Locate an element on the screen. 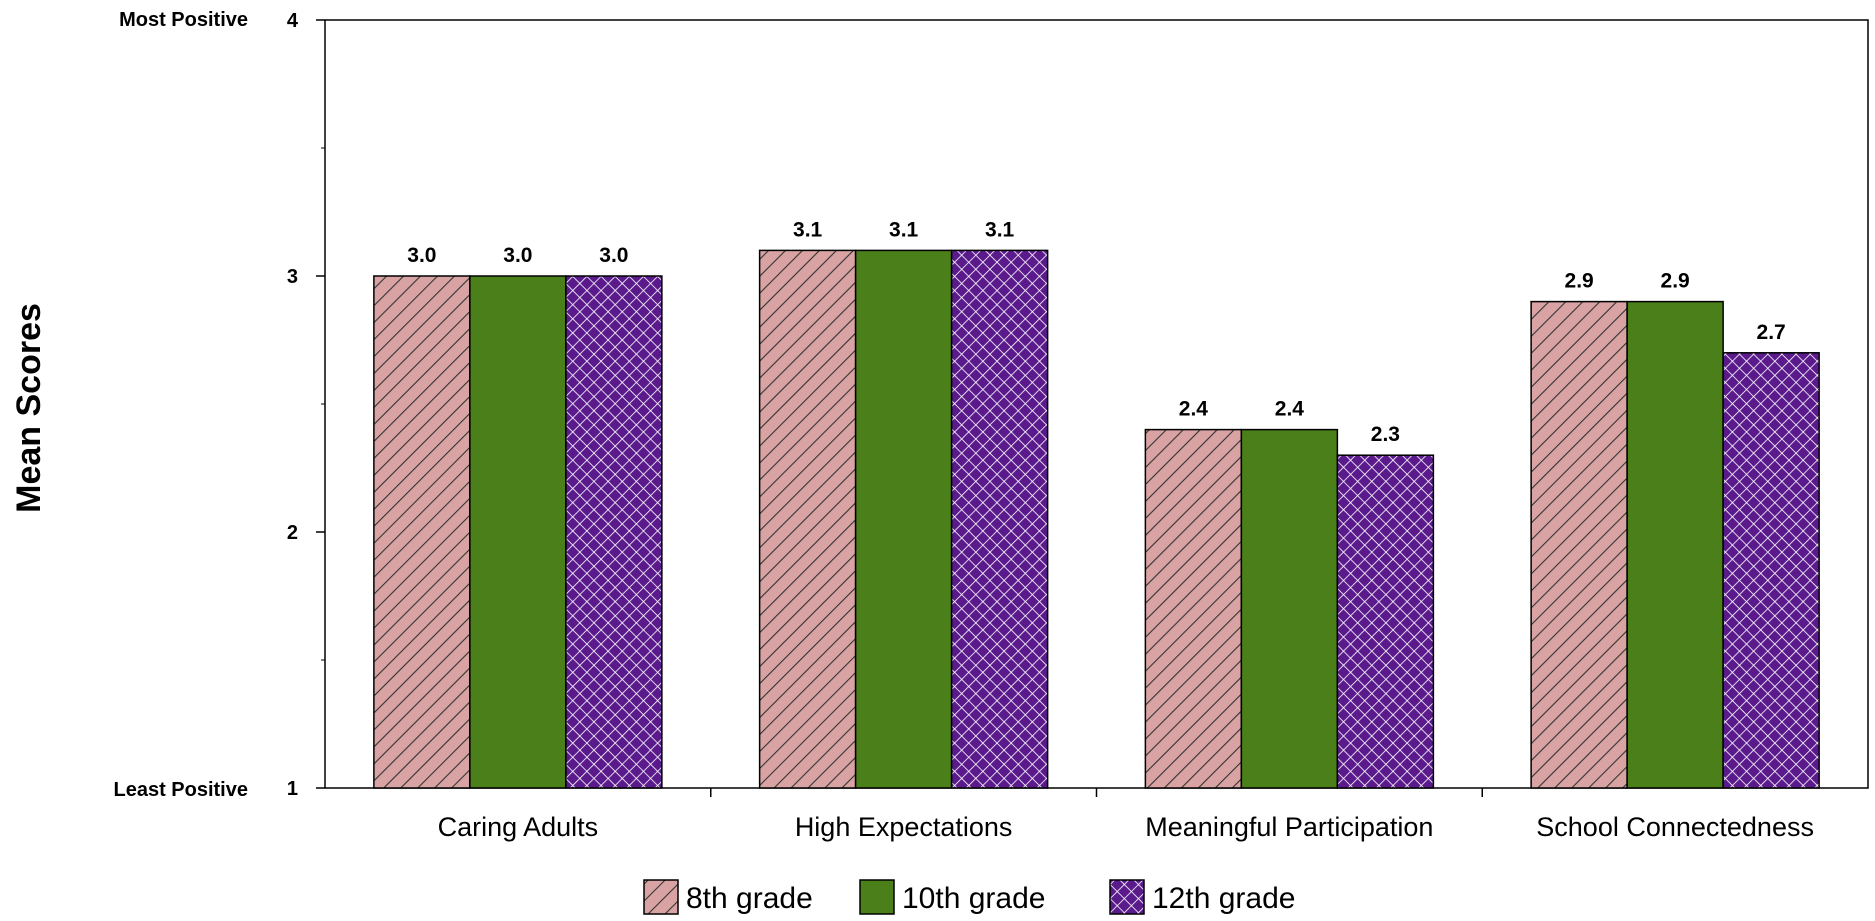  data-label: 2.3 is located at coordinates (1385, 434).